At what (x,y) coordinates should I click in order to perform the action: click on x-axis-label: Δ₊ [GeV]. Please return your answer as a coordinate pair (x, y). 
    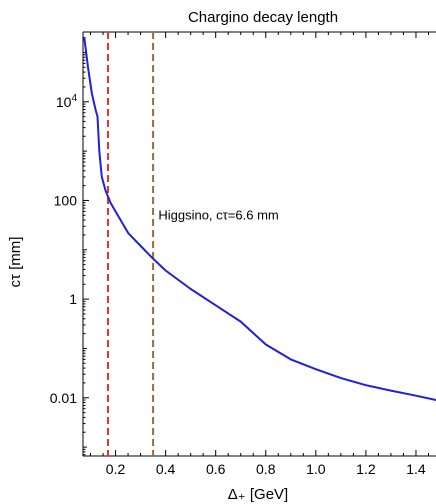
    Looking at the image, I should click on (258, 494).